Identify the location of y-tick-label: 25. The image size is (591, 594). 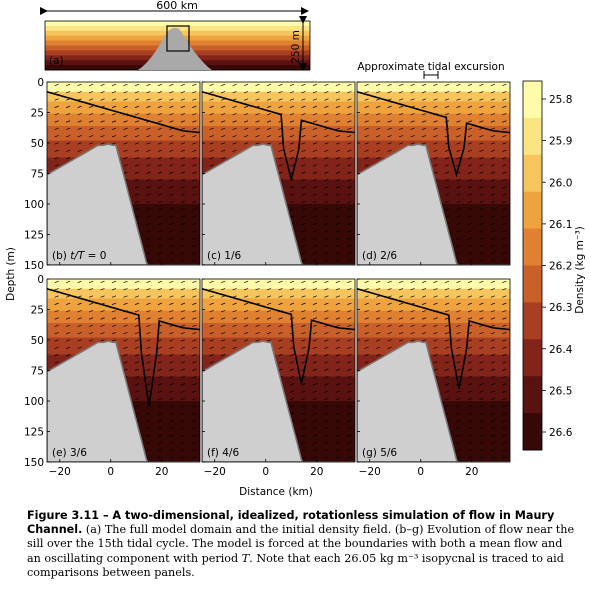
(37, 311).